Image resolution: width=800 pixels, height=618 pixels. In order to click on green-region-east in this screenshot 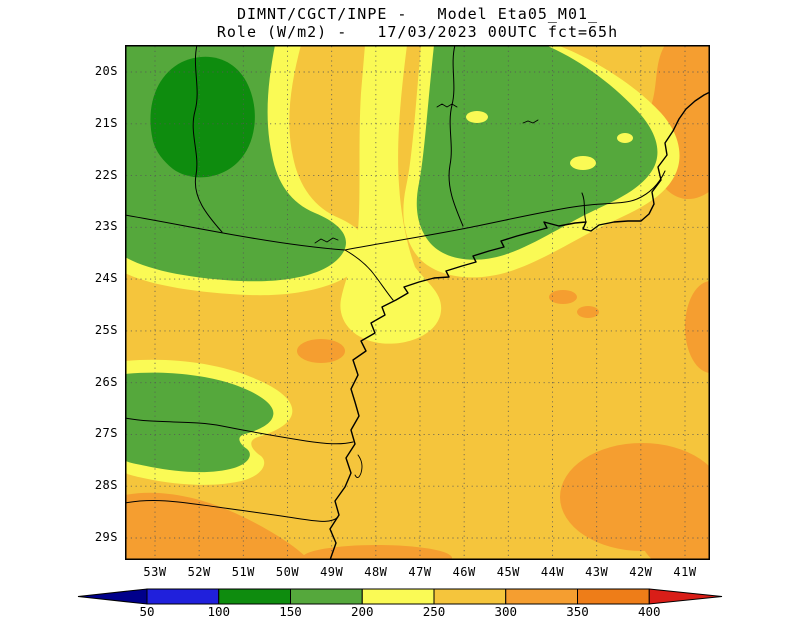, I will do `click(537, 152)`.